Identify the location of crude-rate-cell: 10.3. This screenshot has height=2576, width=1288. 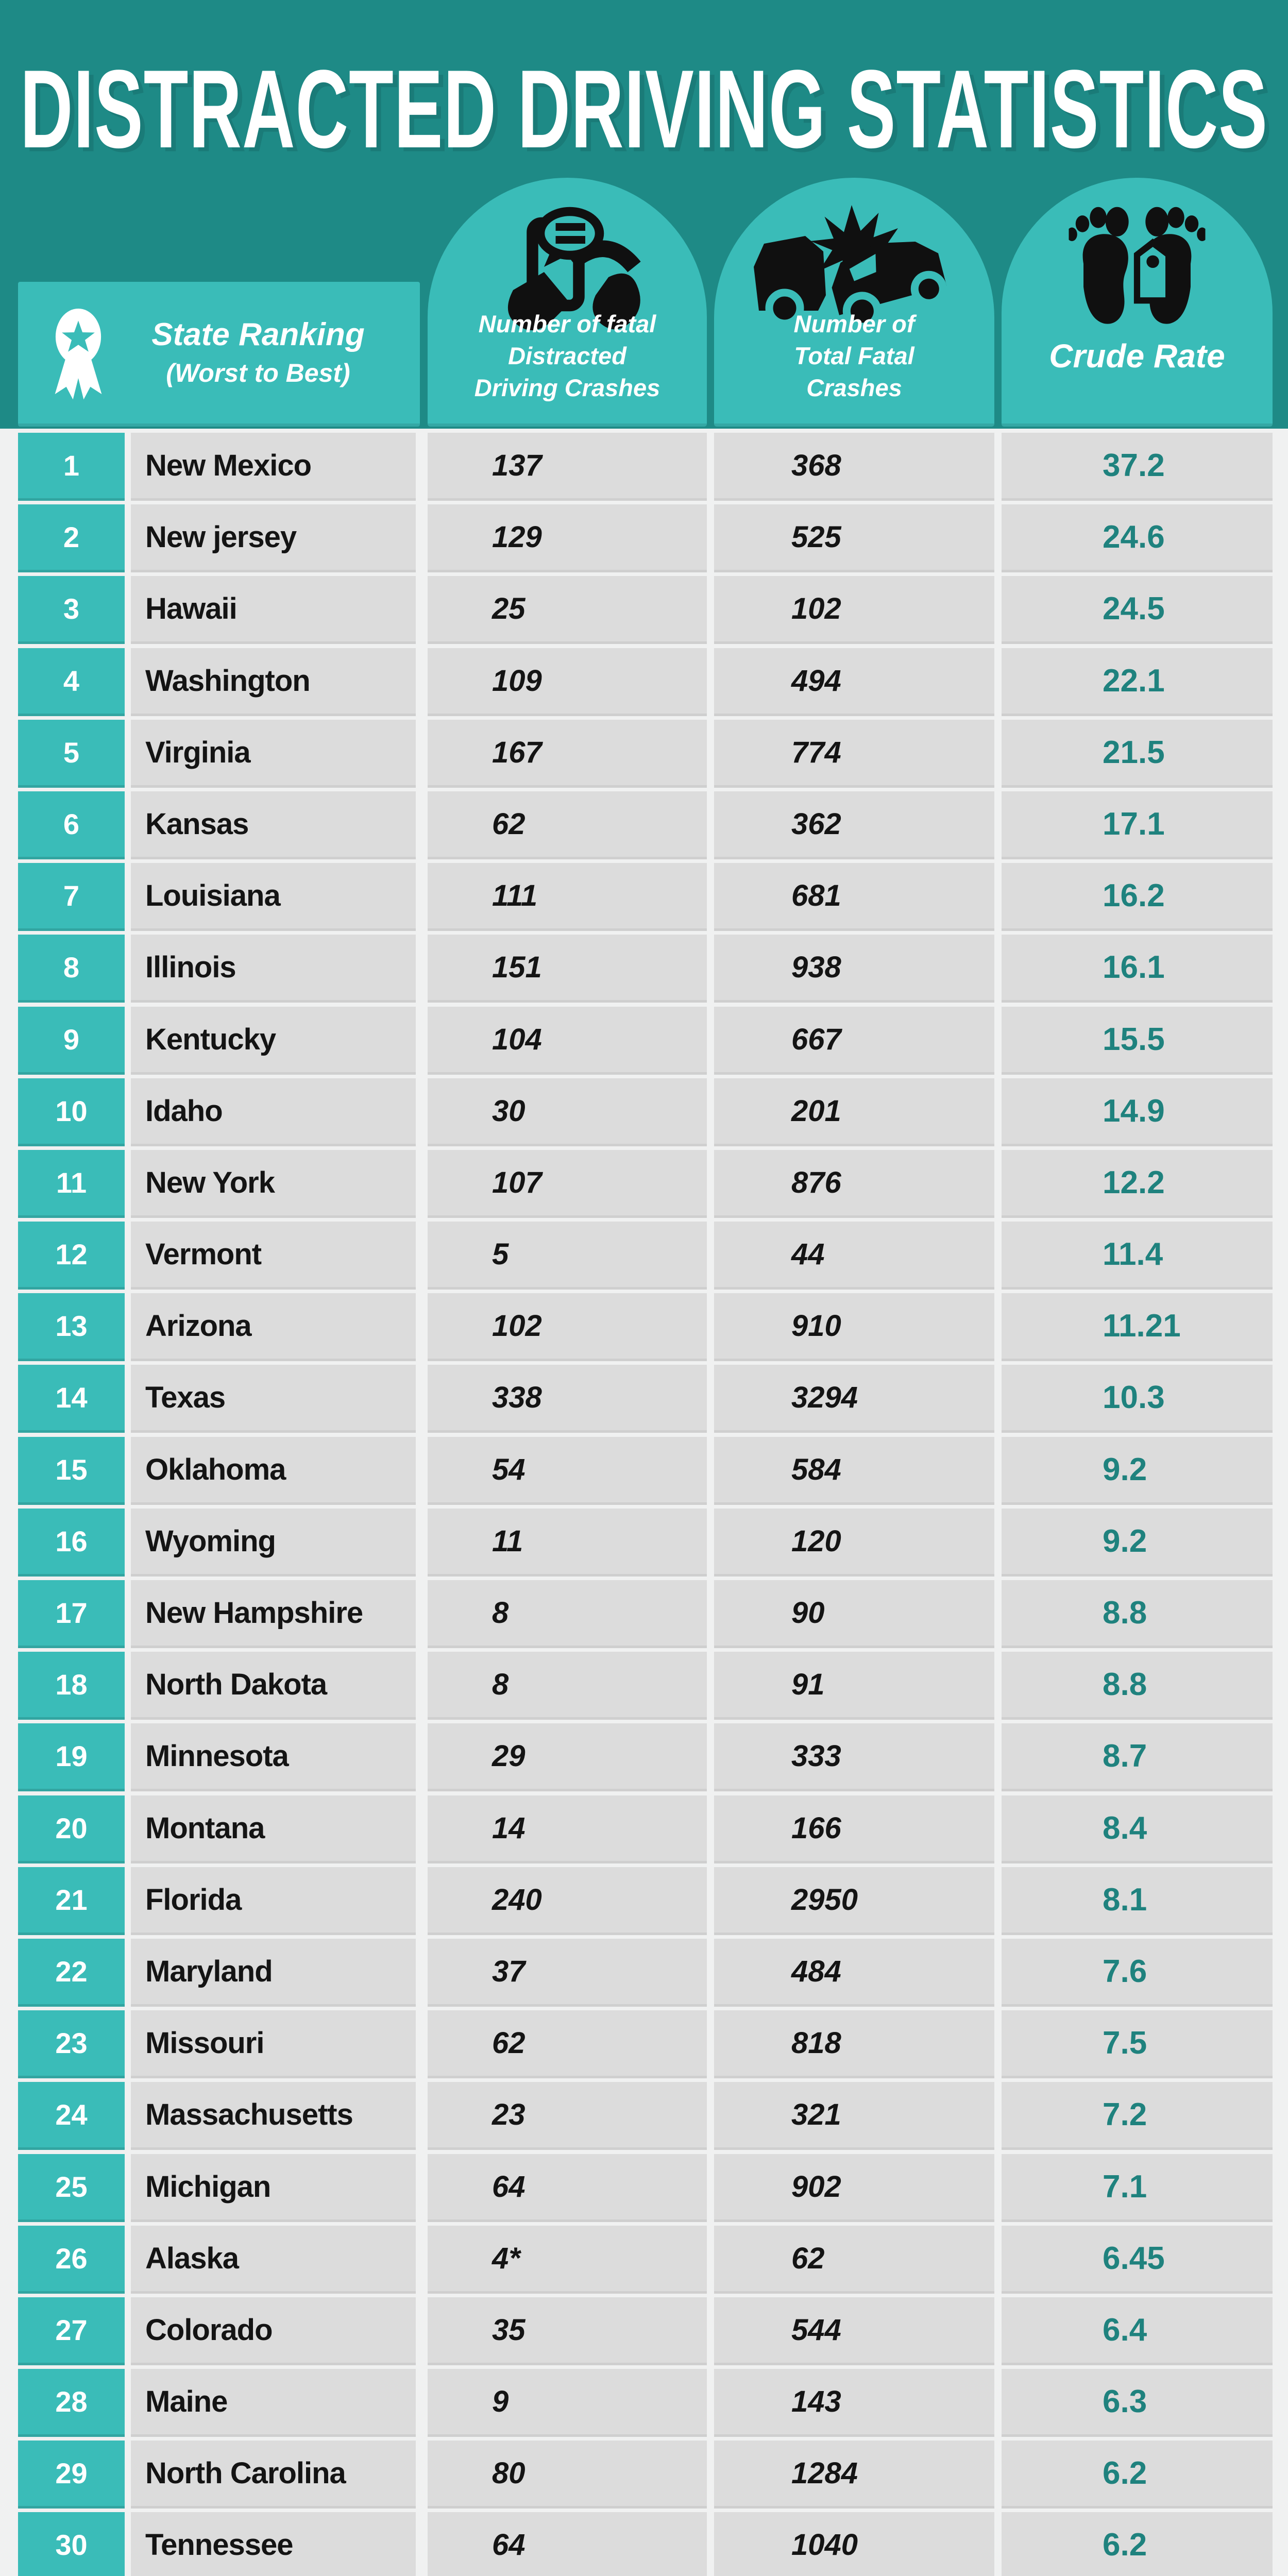
(1138, 1399).